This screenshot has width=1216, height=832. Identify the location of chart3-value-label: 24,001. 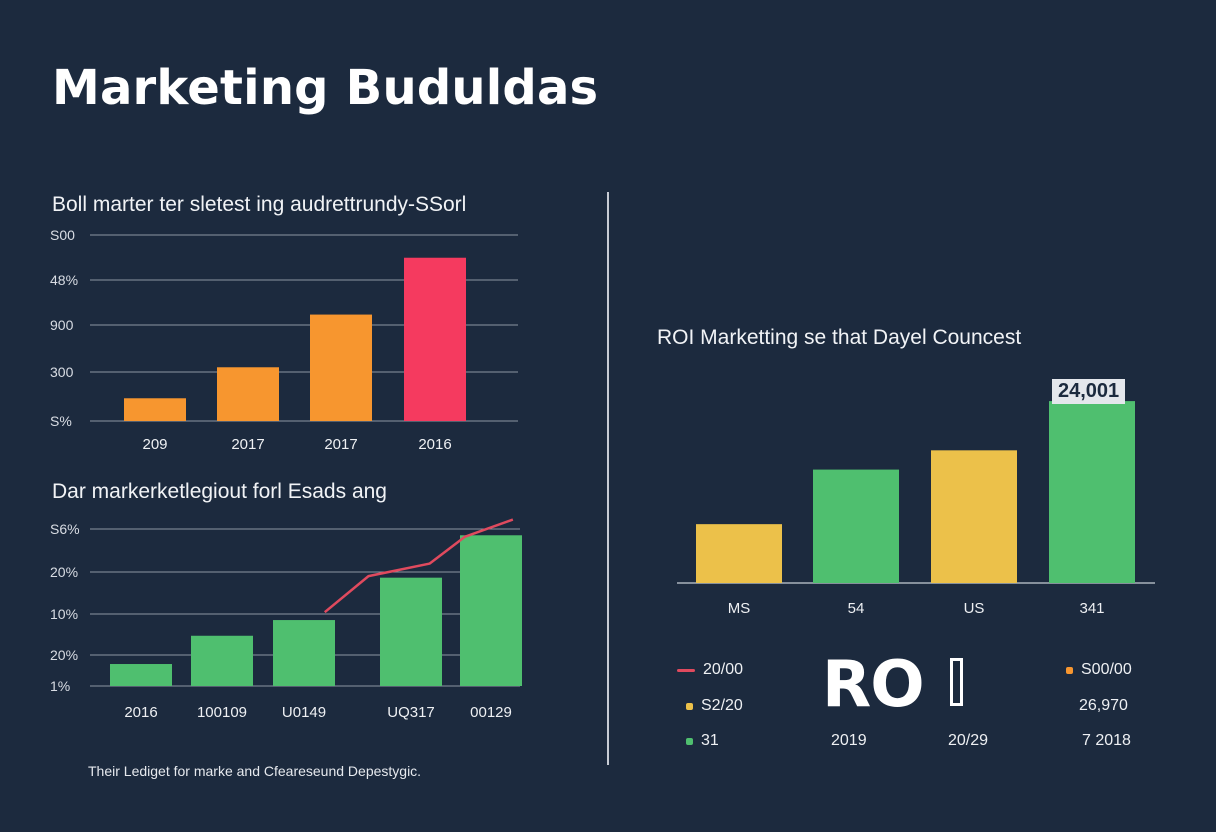
(1089, 392).